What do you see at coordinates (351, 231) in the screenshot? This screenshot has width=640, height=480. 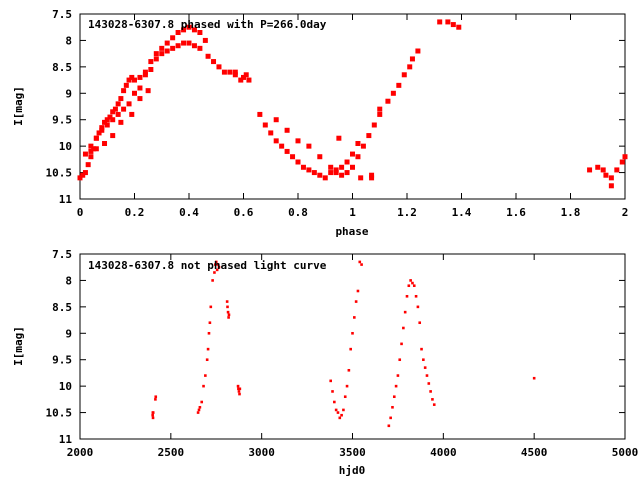 I see `phased-x-axis-label: phase` at bounding box center [351, 231].